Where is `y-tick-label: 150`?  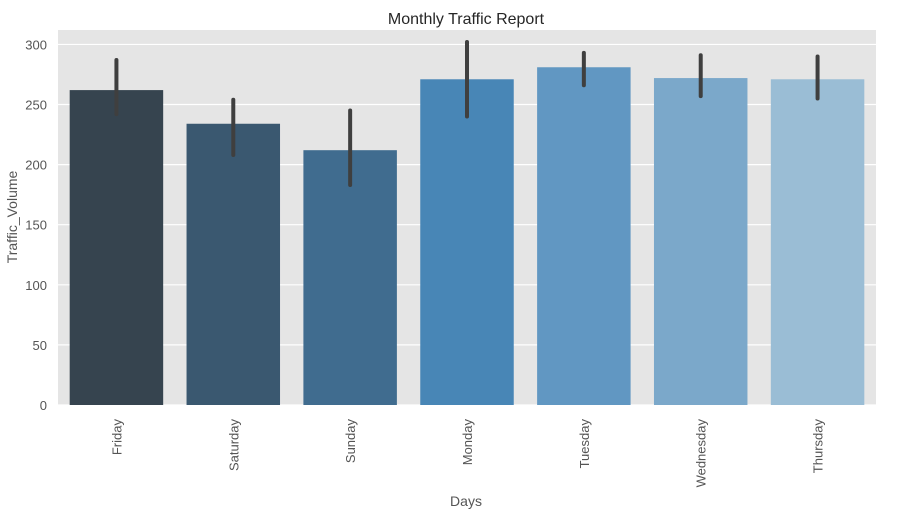 y-tick-label: 150 is located at coordinates (36, 225).